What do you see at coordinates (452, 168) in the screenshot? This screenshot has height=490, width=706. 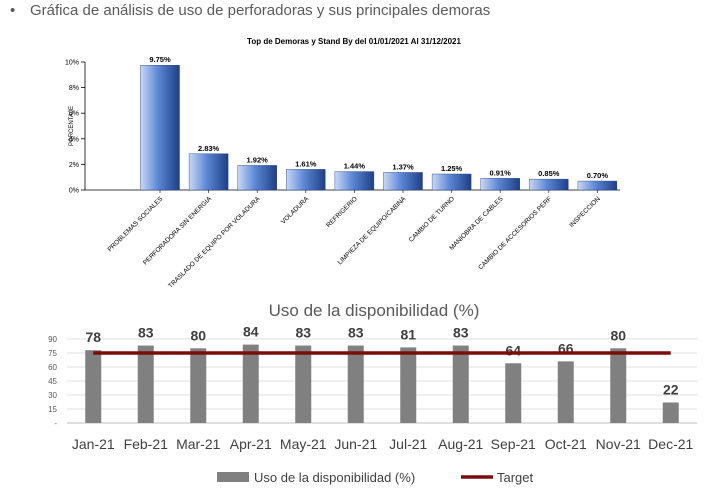 I see `chart1-data-label: 1.25%` at bounding box center [452, 168].